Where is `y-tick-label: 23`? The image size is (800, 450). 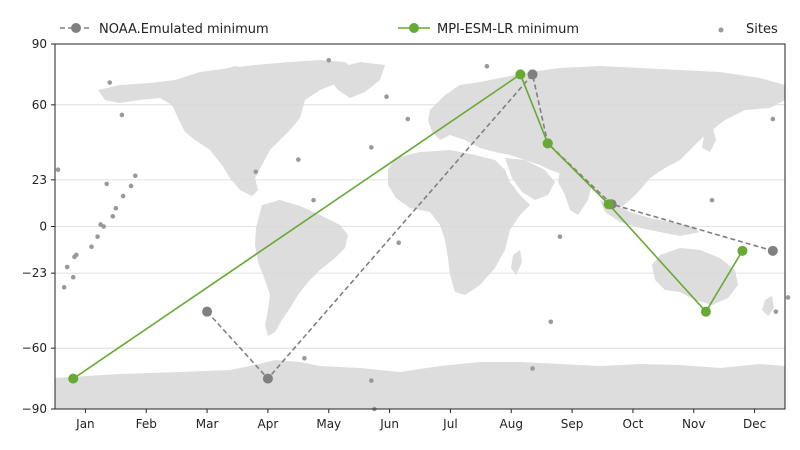 y-tick-label: 23 is located at coordinates (39, 180).